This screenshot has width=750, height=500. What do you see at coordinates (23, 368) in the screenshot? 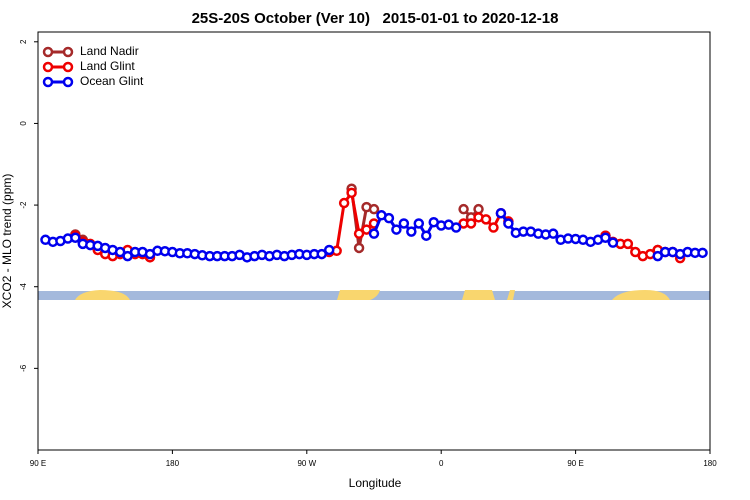
I see `y-tick-label: -6` at bounding box center [23, 368].